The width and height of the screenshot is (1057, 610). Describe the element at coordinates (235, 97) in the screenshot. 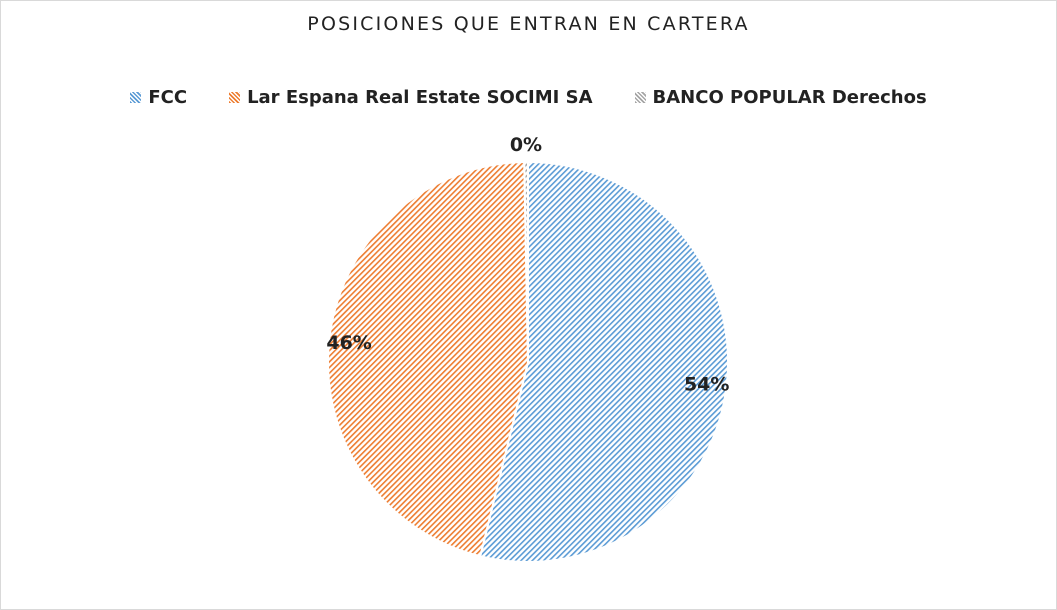

I see `legend-swatch-lar-espana` at that location.